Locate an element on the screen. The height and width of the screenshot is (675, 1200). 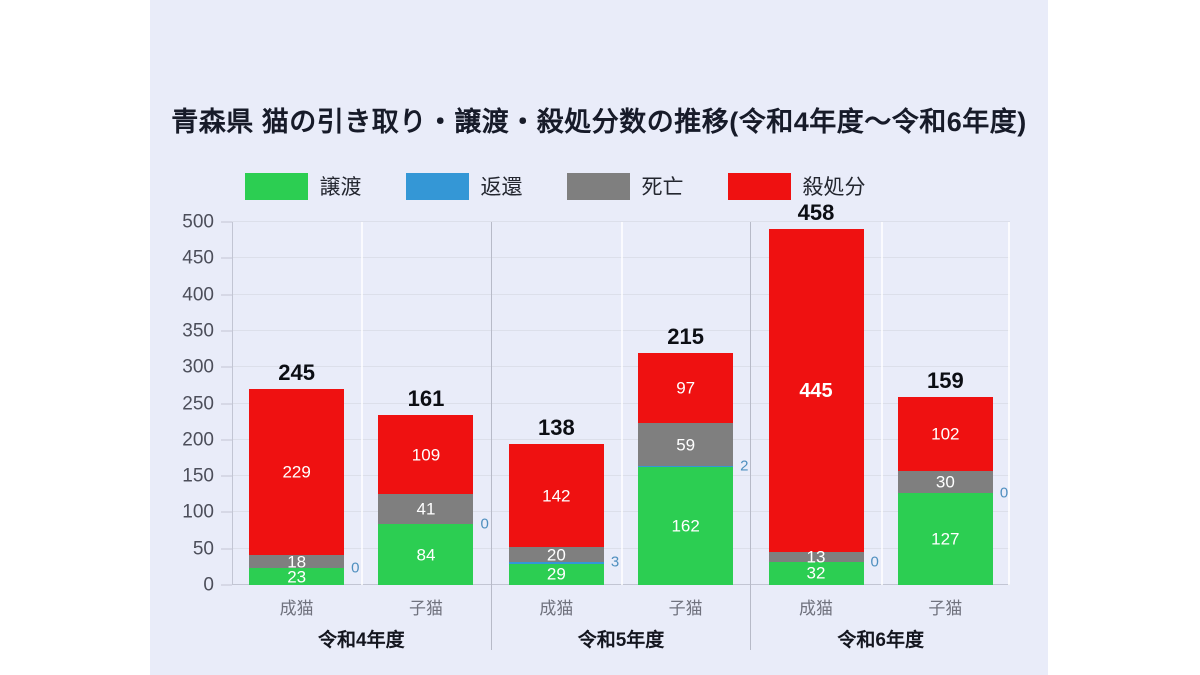
stacked-bar: 84 41 109 161 0 is located at coordinates (433, 486).